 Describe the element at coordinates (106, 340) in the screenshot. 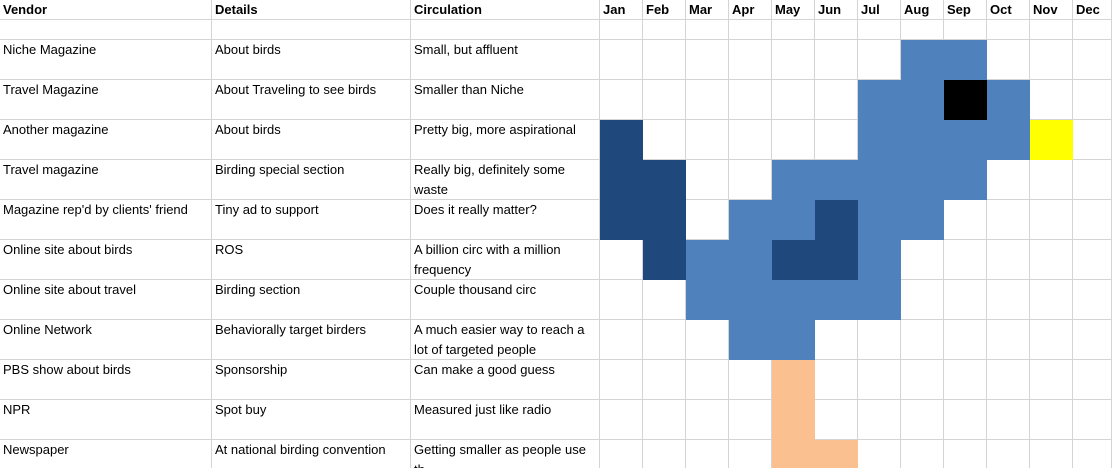

I see `text-cell: Online Network` at that location.